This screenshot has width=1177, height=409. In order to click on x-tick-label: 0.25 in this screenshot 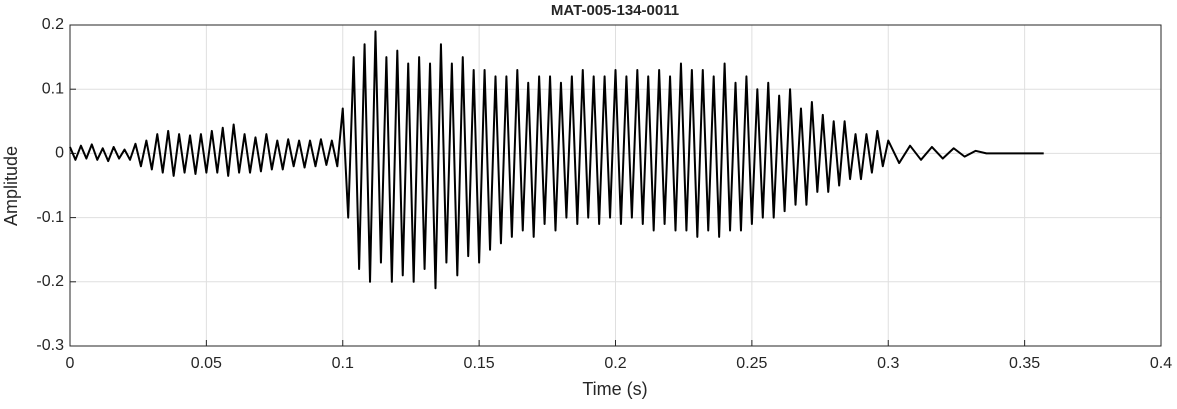, I will do `click(751, 363)`.